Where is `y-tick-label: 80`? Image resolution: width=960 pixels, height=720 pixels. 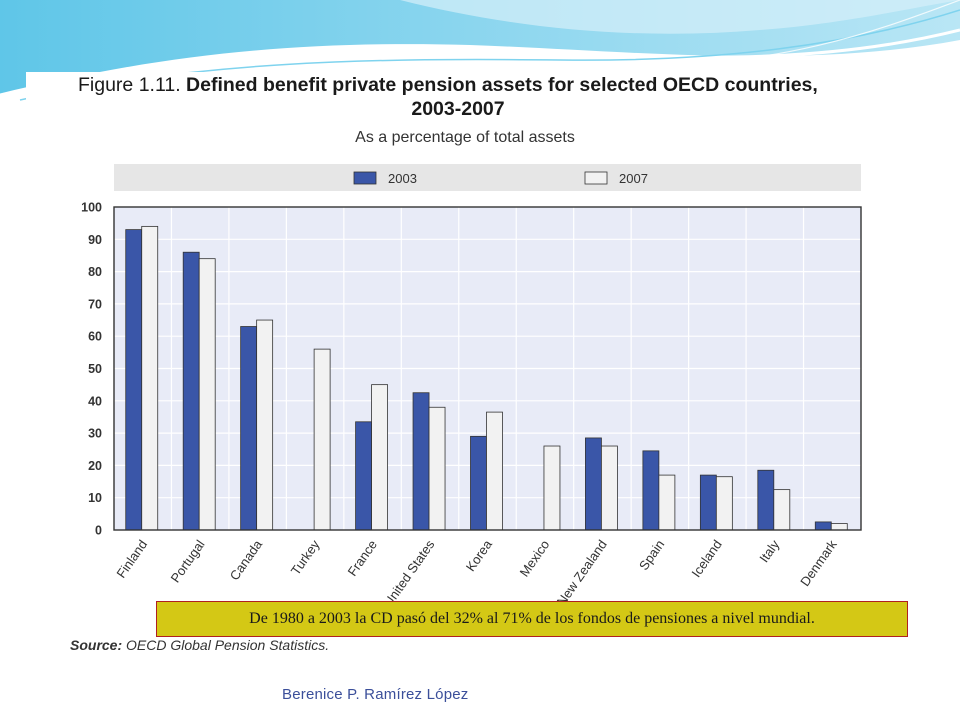
y-tick-label: 80 is located at coordinates (95, 272).